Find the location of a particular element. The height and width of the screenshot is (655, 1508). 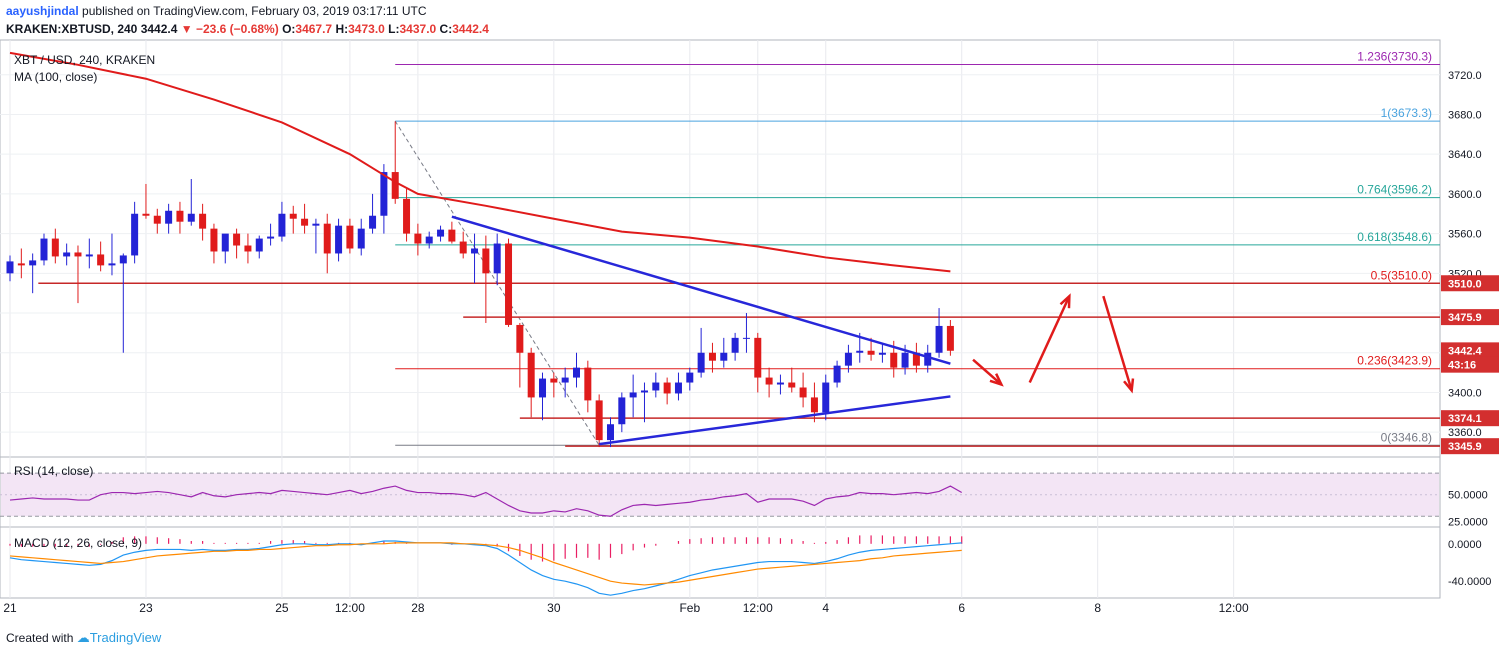

fib-level-label: 0.5(3510.0) is located at coordinates (1401, 275).